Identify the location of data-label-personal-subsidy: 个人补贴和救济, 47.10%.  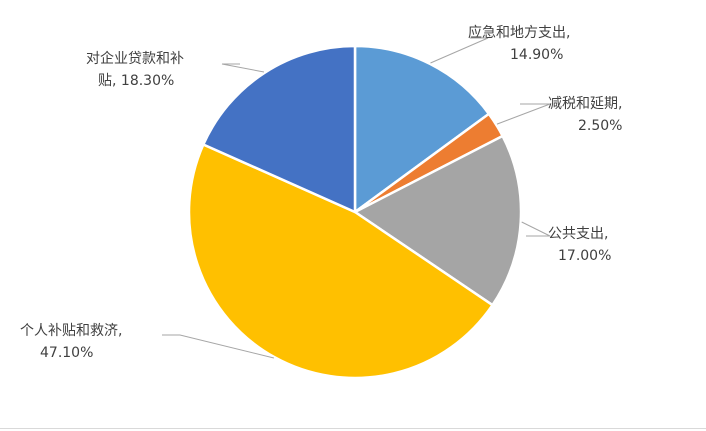
(71, 342).